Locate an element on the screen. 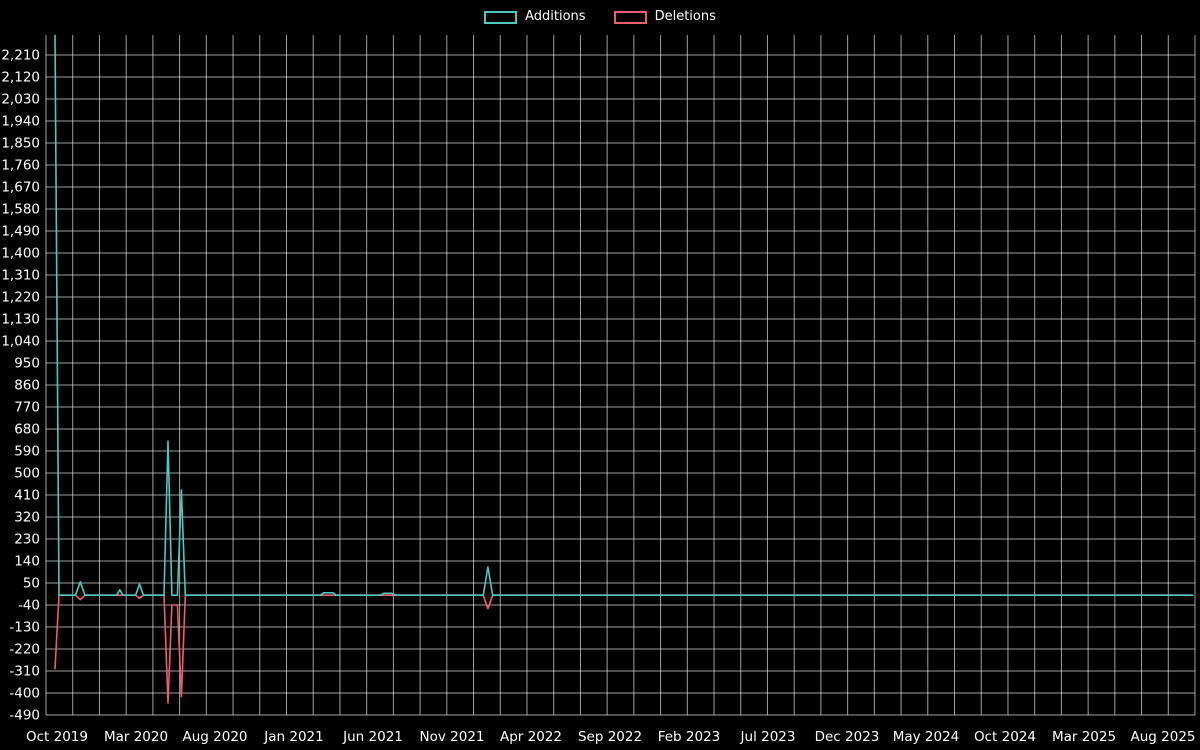 The image size is (1200, 750). axis-tick-label: -490 is located at coordinates (24, 716).